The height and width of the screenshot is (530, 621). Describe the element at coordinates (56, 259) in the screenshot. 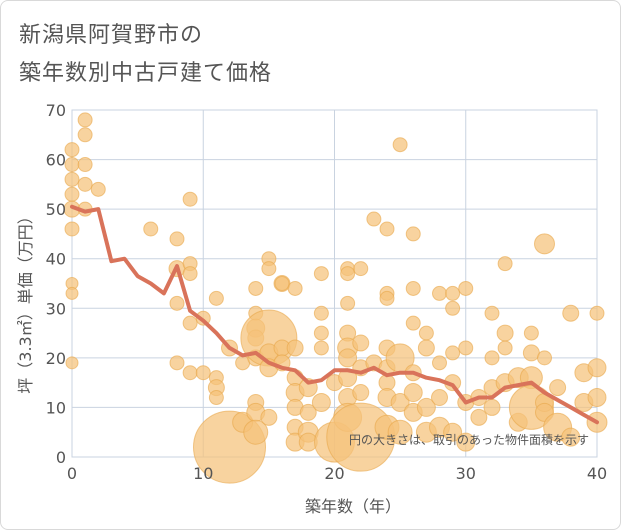

I see `y-tick-label: 40` at that location.